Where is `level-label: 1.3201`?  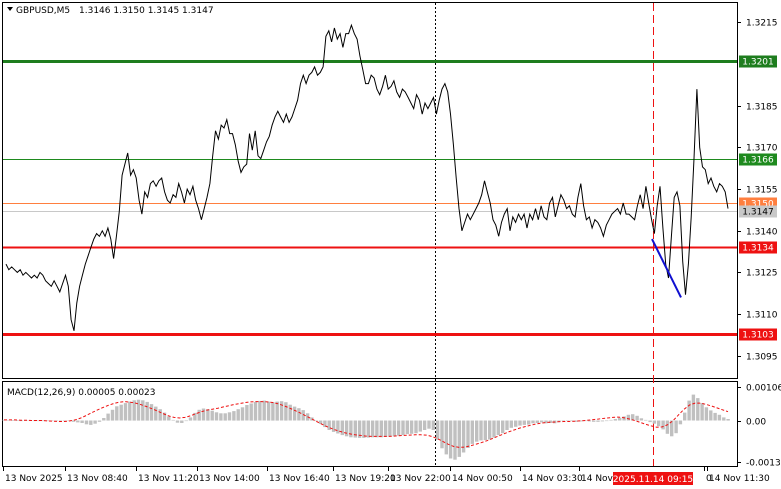 level-label: 1.3201 is located at coordinates (758, 63).